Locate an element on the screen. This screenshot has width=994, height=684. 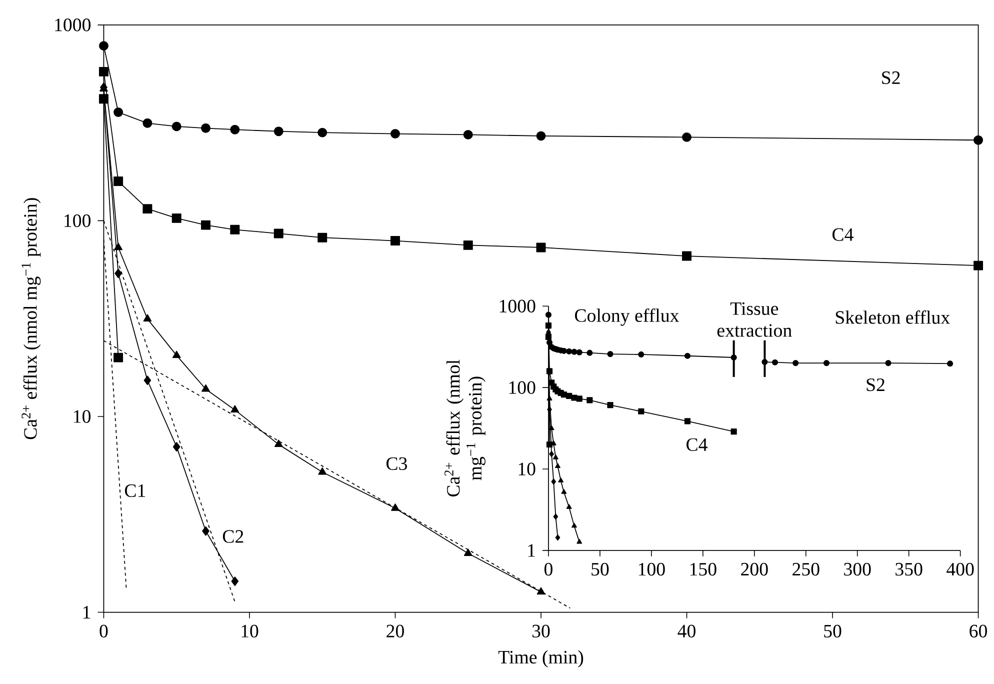
annotation: Tissue extraction is located at coordinates (754, 319).